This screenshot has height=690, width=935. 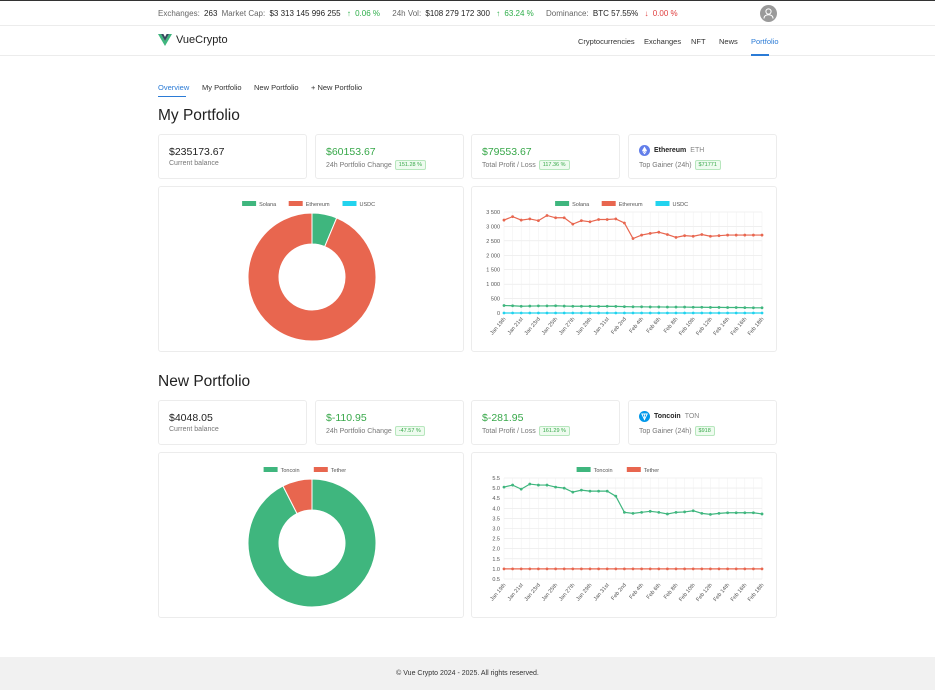 What do you see at coordinates (765, 41) in the screenshot?
I see `nav-portfolio: Portfolio` at bounding box center [765, 41].